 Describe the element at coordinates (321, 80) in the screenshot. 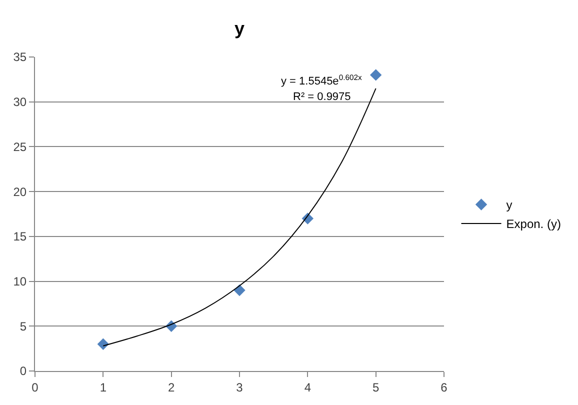

I see `annotation: y = 1.5545e$^{0.602x}$` at that location.